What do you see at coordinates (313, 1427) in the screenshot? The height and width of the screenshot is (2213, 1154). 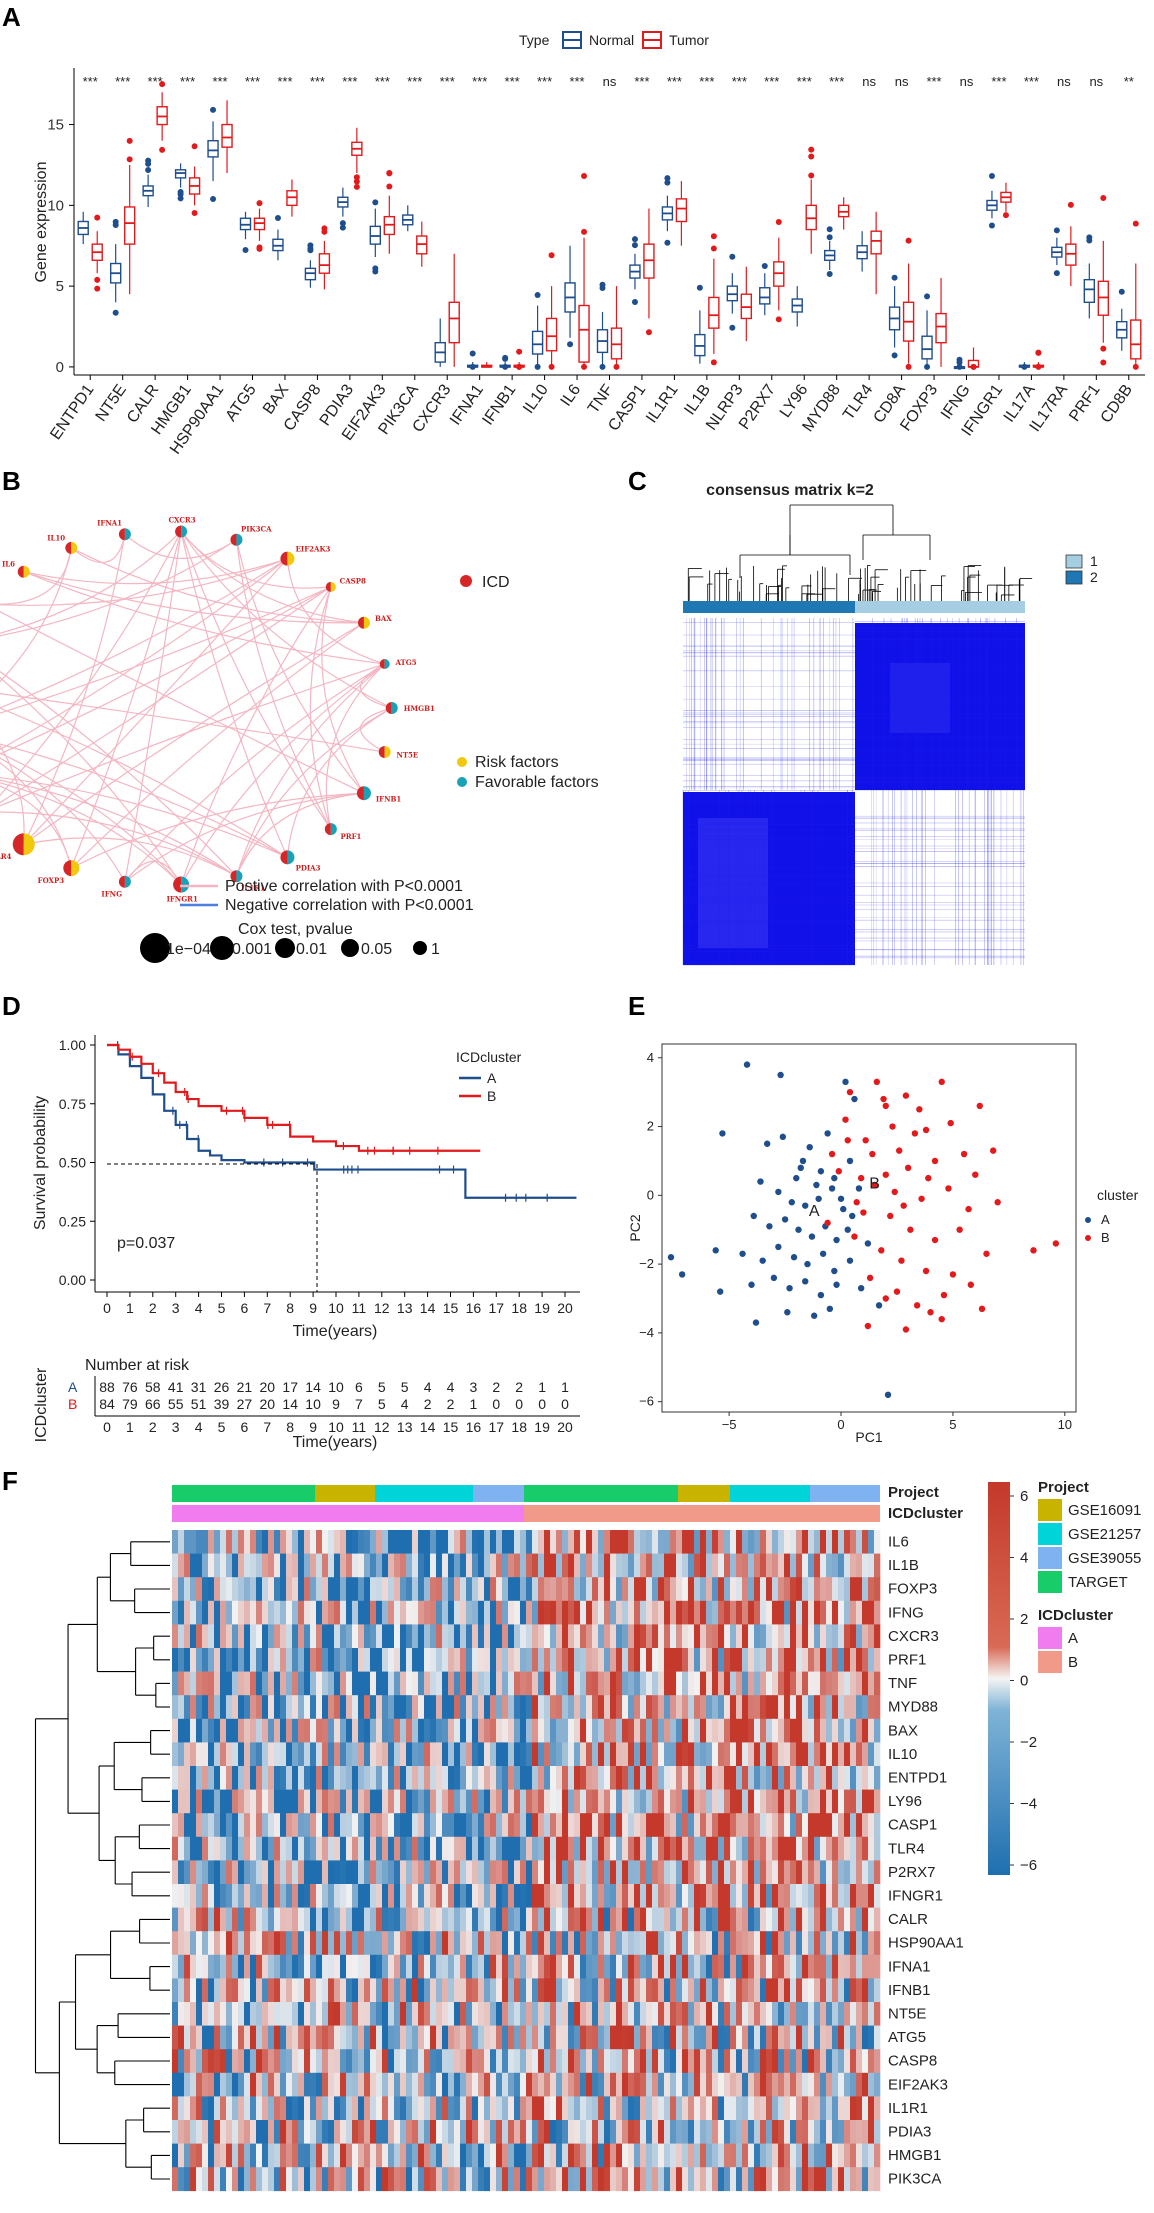 I see `risk-x-tick-label: 9` at bounding box center [313, 1427].